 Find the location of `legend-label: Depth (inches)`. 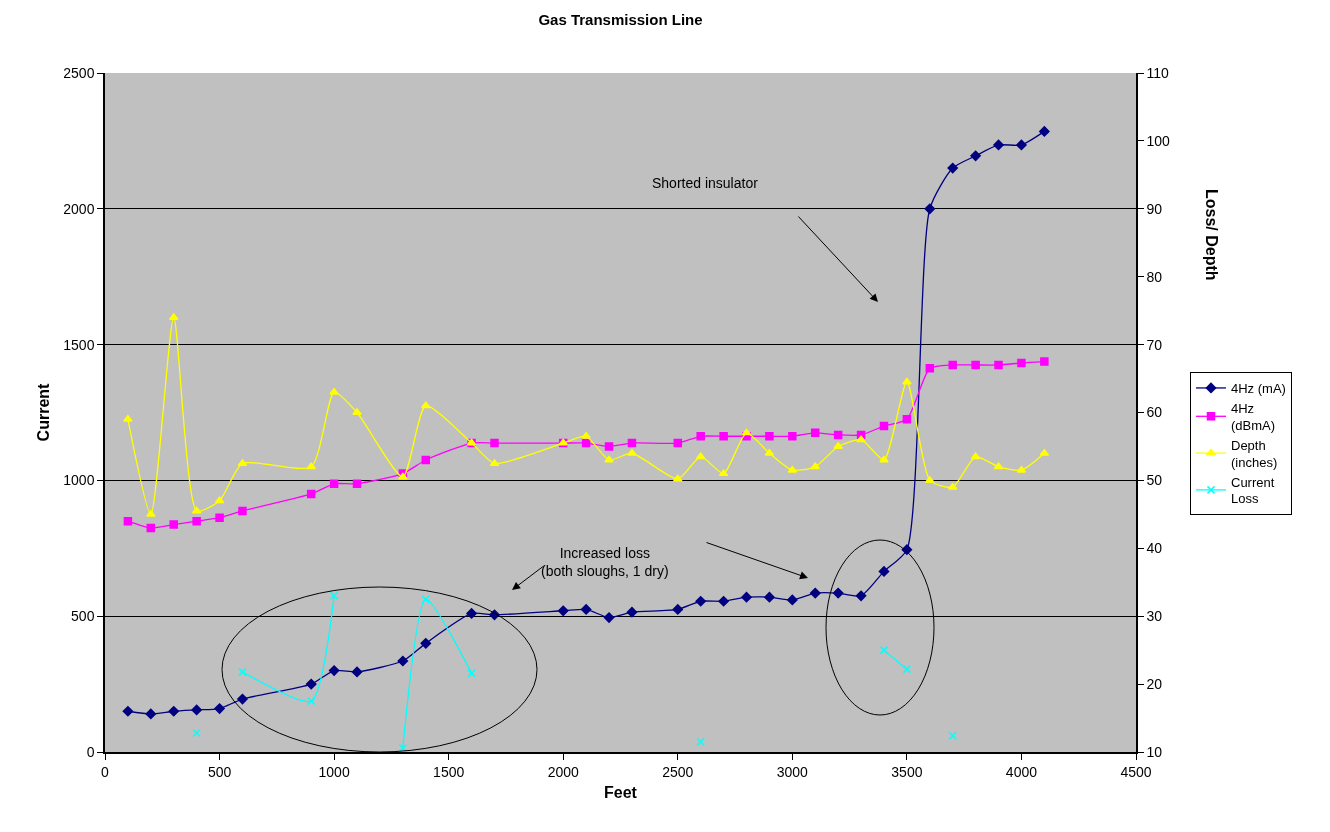

legend-label: Depth (inches) is located at coordinates (1254, 453).